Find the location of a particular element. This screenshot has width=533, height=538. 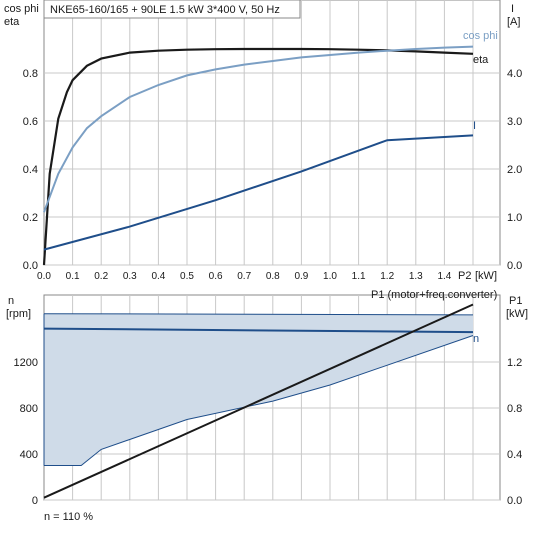

top-left-axis-label-1: cos phi is located at coordinates (21, 9).